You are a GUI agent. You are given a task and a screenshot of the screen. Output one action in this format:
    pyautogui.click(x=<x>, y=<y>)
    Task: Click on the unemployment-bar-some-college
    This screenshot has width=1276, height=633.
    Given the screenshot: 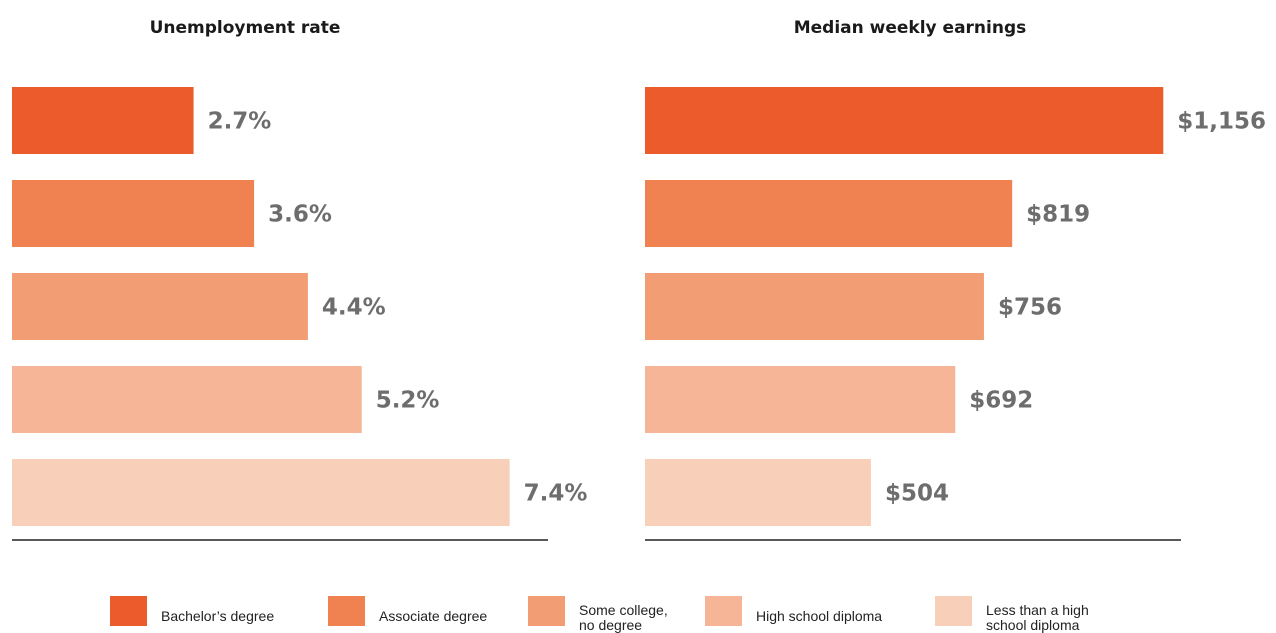 What is the action you would take?
    pyautogui.click(x=160, y=306)
    